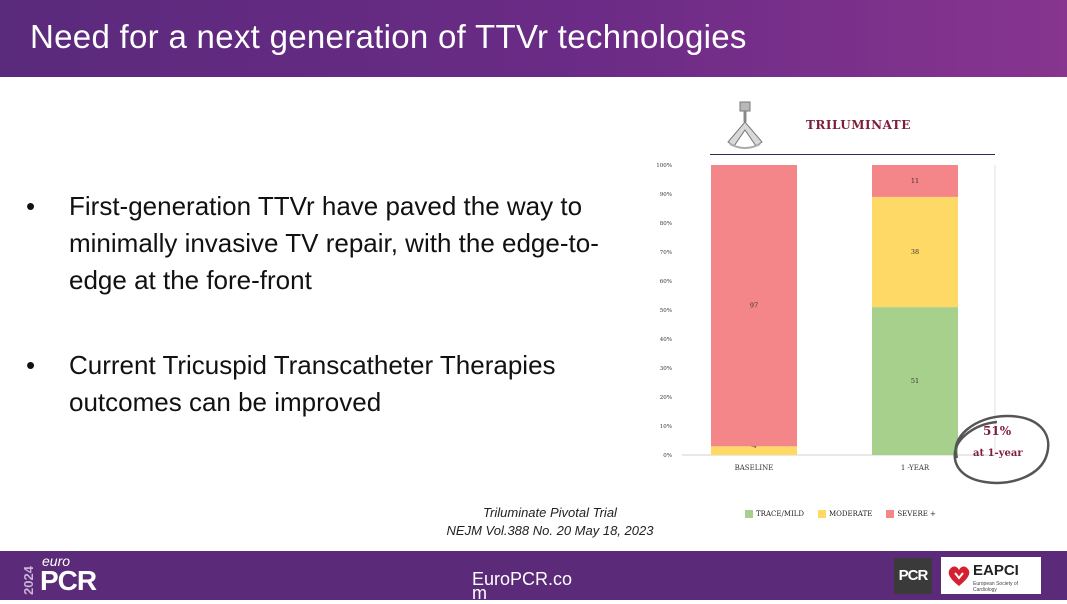 The height and width of the screenshot is (604, 1067). What do you see at coordinates (858, 125) in the screenshot?
I see `chart-title: TRILUMINATE` at bounding box center [858, 125].